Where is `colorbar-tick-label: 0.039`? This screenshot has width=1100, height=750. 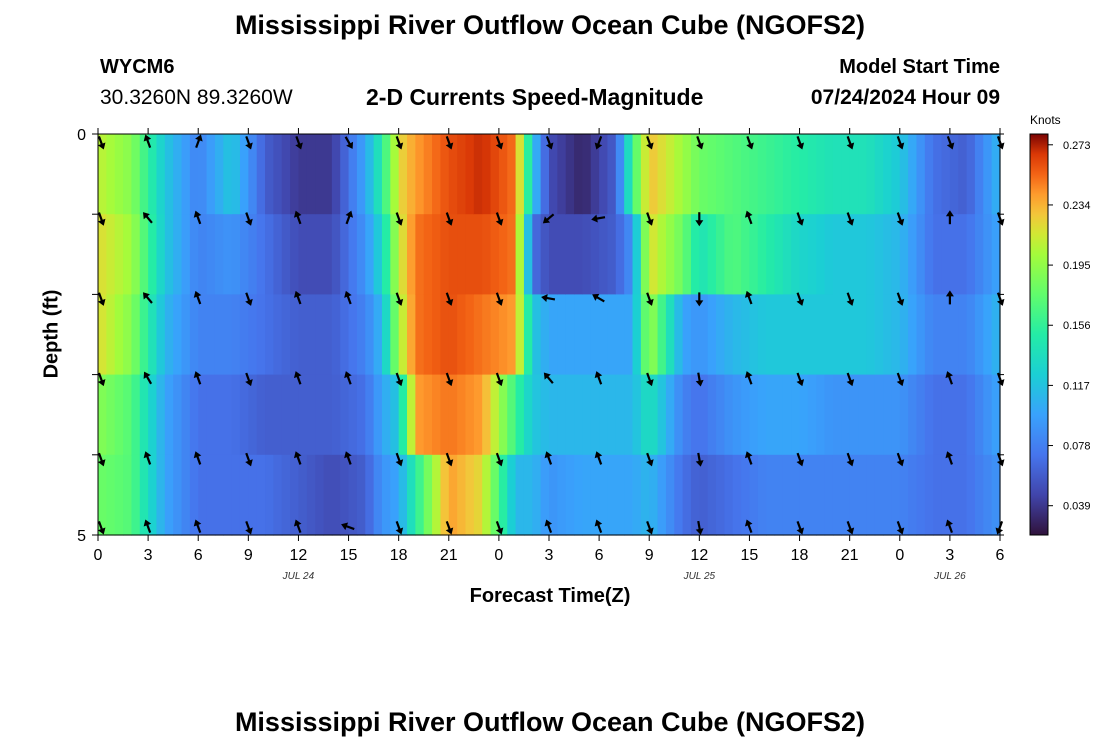
colorbar-tick-label: 0.039 is located at coordinates (1077, 507).